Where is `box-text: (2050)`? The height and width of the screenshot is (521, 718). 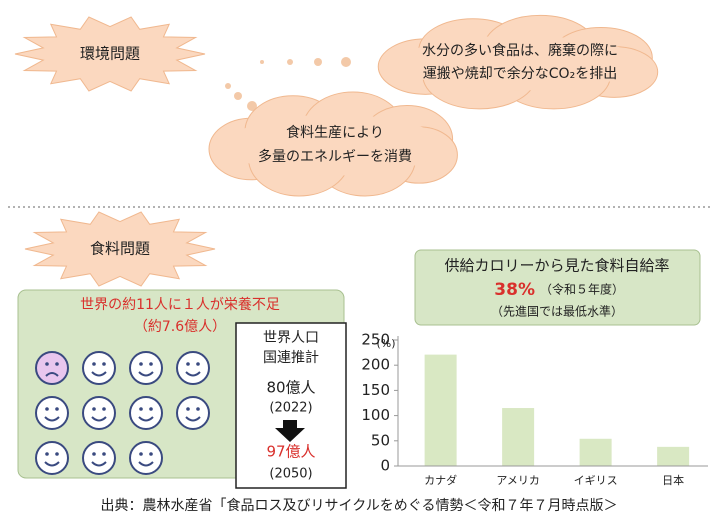
box-text: (2050) is located at coordinates (290, 474).